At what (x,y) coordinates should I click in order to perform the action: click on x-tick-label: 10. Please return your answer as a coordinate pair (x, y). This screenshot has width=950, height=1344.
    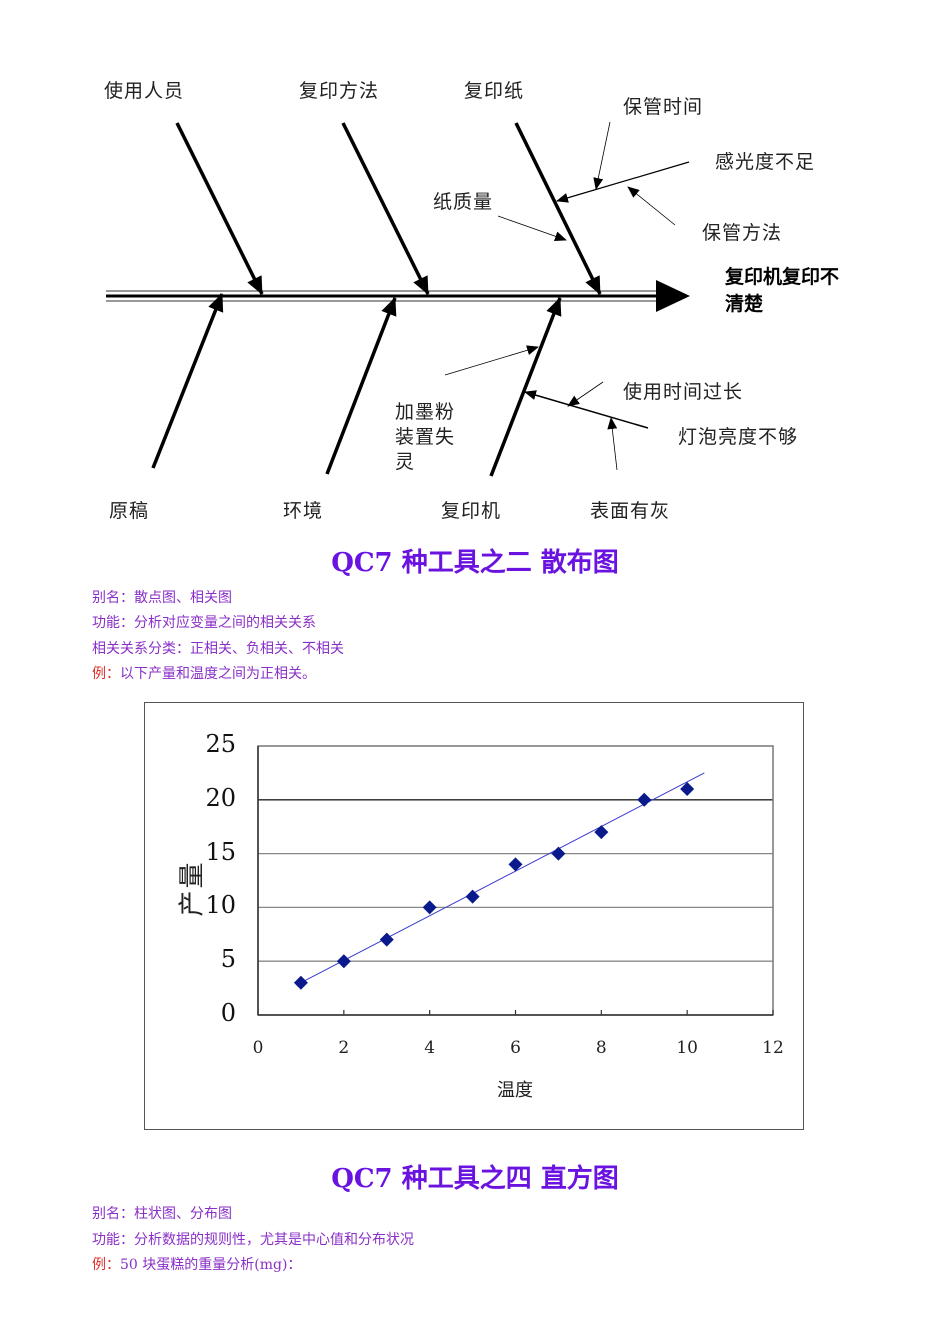
    Looking at the image, I should click on (687, 1048).